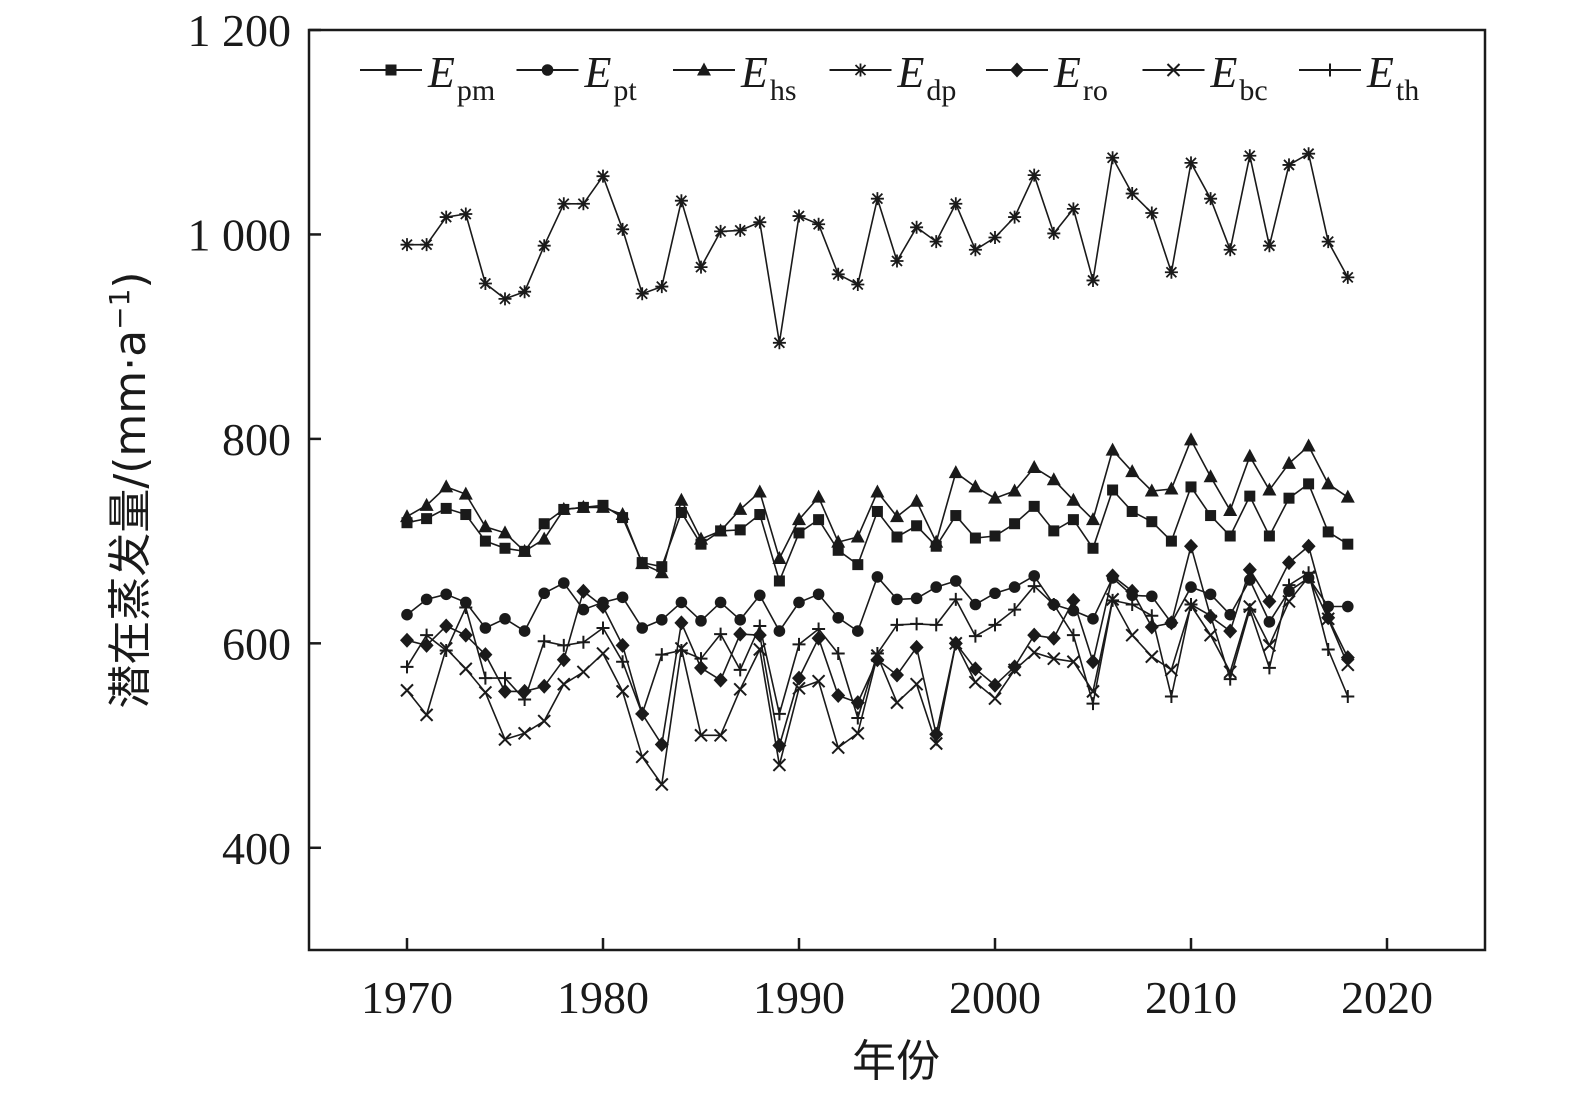 The height and width of the screenshot is (1100, 1575). Describe the element at coordinates (1387, 997) in the screenshot. I see `x-tick-label: 2020` at that location.